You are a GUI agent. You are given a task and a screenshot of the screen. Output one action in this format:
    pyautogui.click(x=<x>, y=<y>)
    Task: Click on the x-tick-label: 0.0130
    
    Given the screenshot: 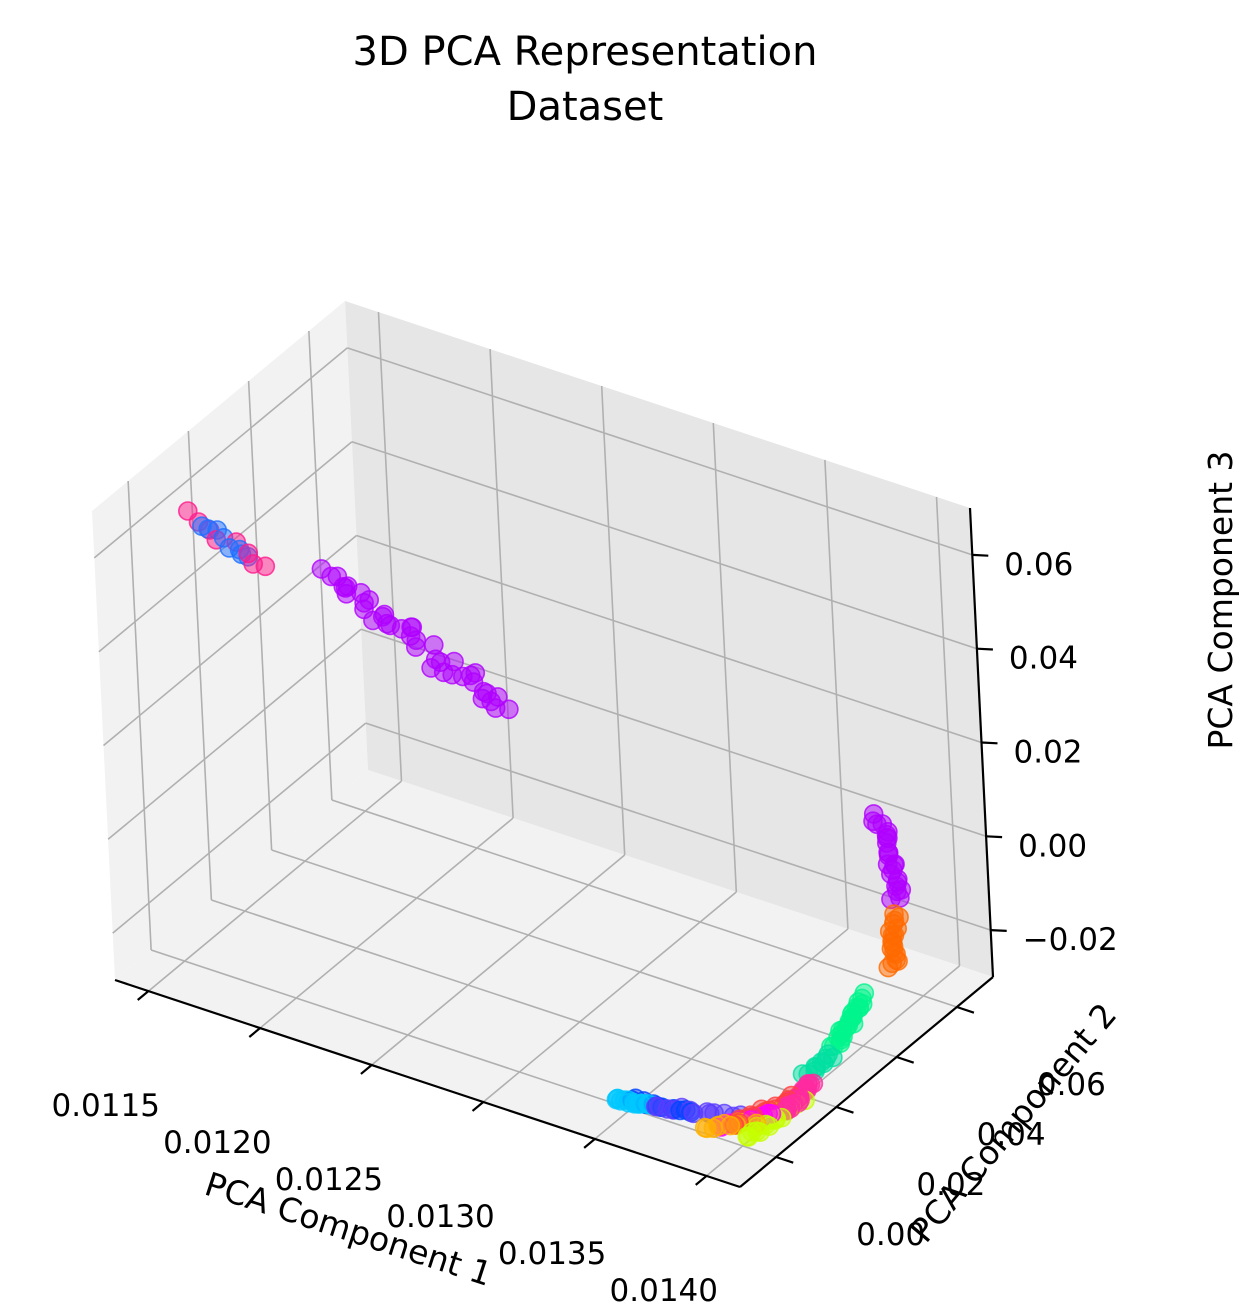 What is the action you would take?
    pyautogui.click(x=440, y=1217)
    